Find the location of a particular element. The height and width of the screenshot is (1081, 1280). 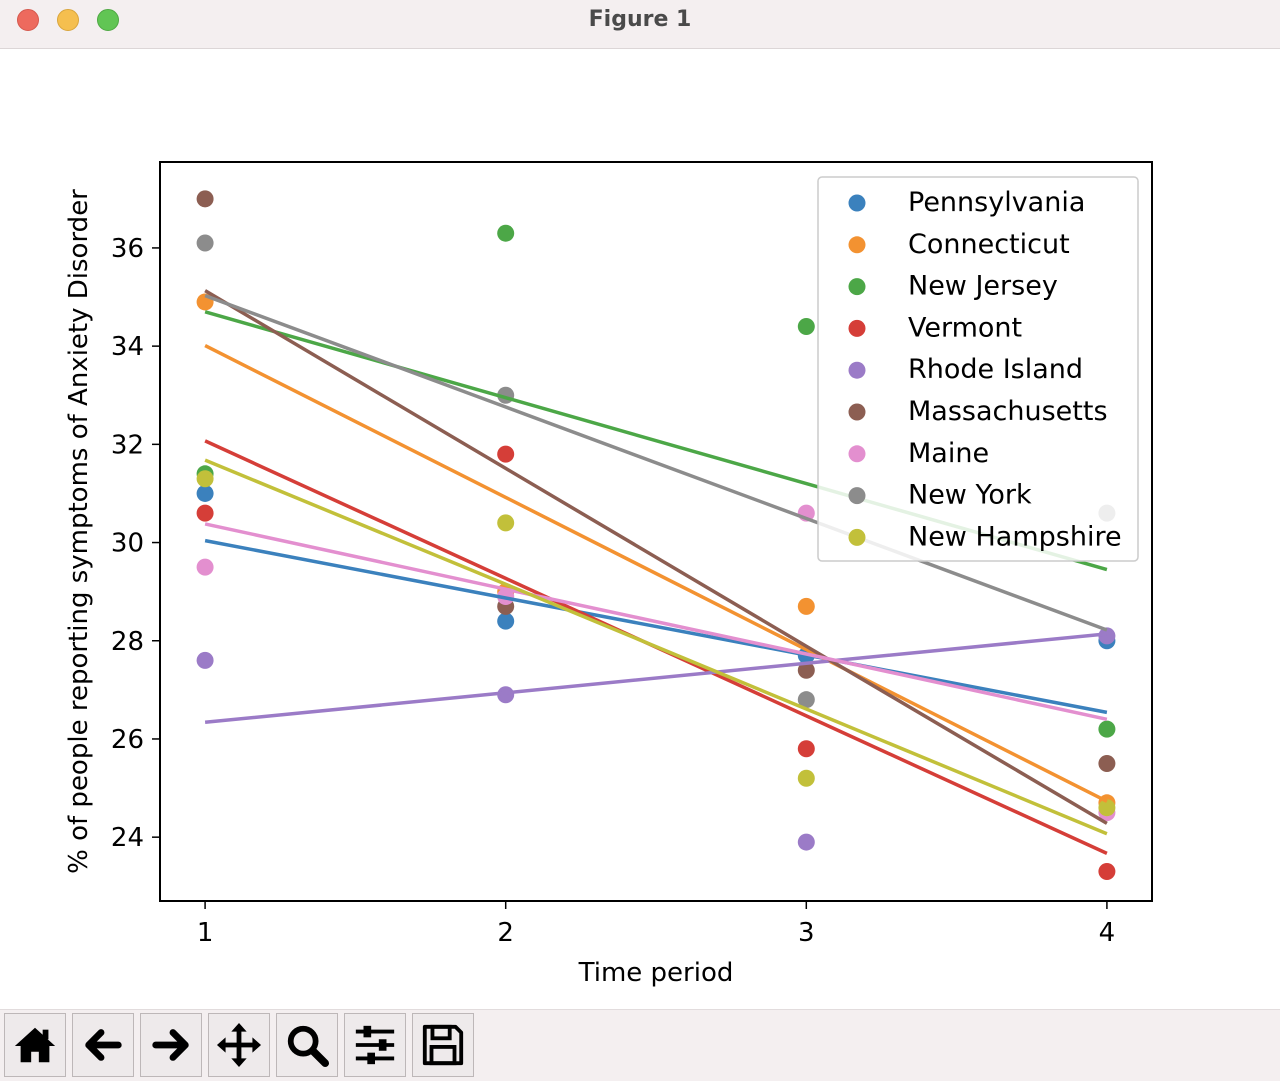

y-tick-label: 32 is located at coordinates (127, 445).